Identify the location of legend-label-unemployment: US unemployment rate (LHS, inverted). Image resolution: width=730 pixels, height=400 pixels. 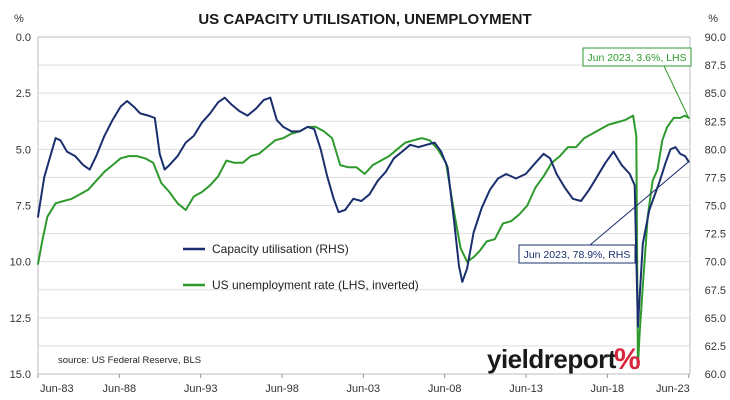
(315, 285).